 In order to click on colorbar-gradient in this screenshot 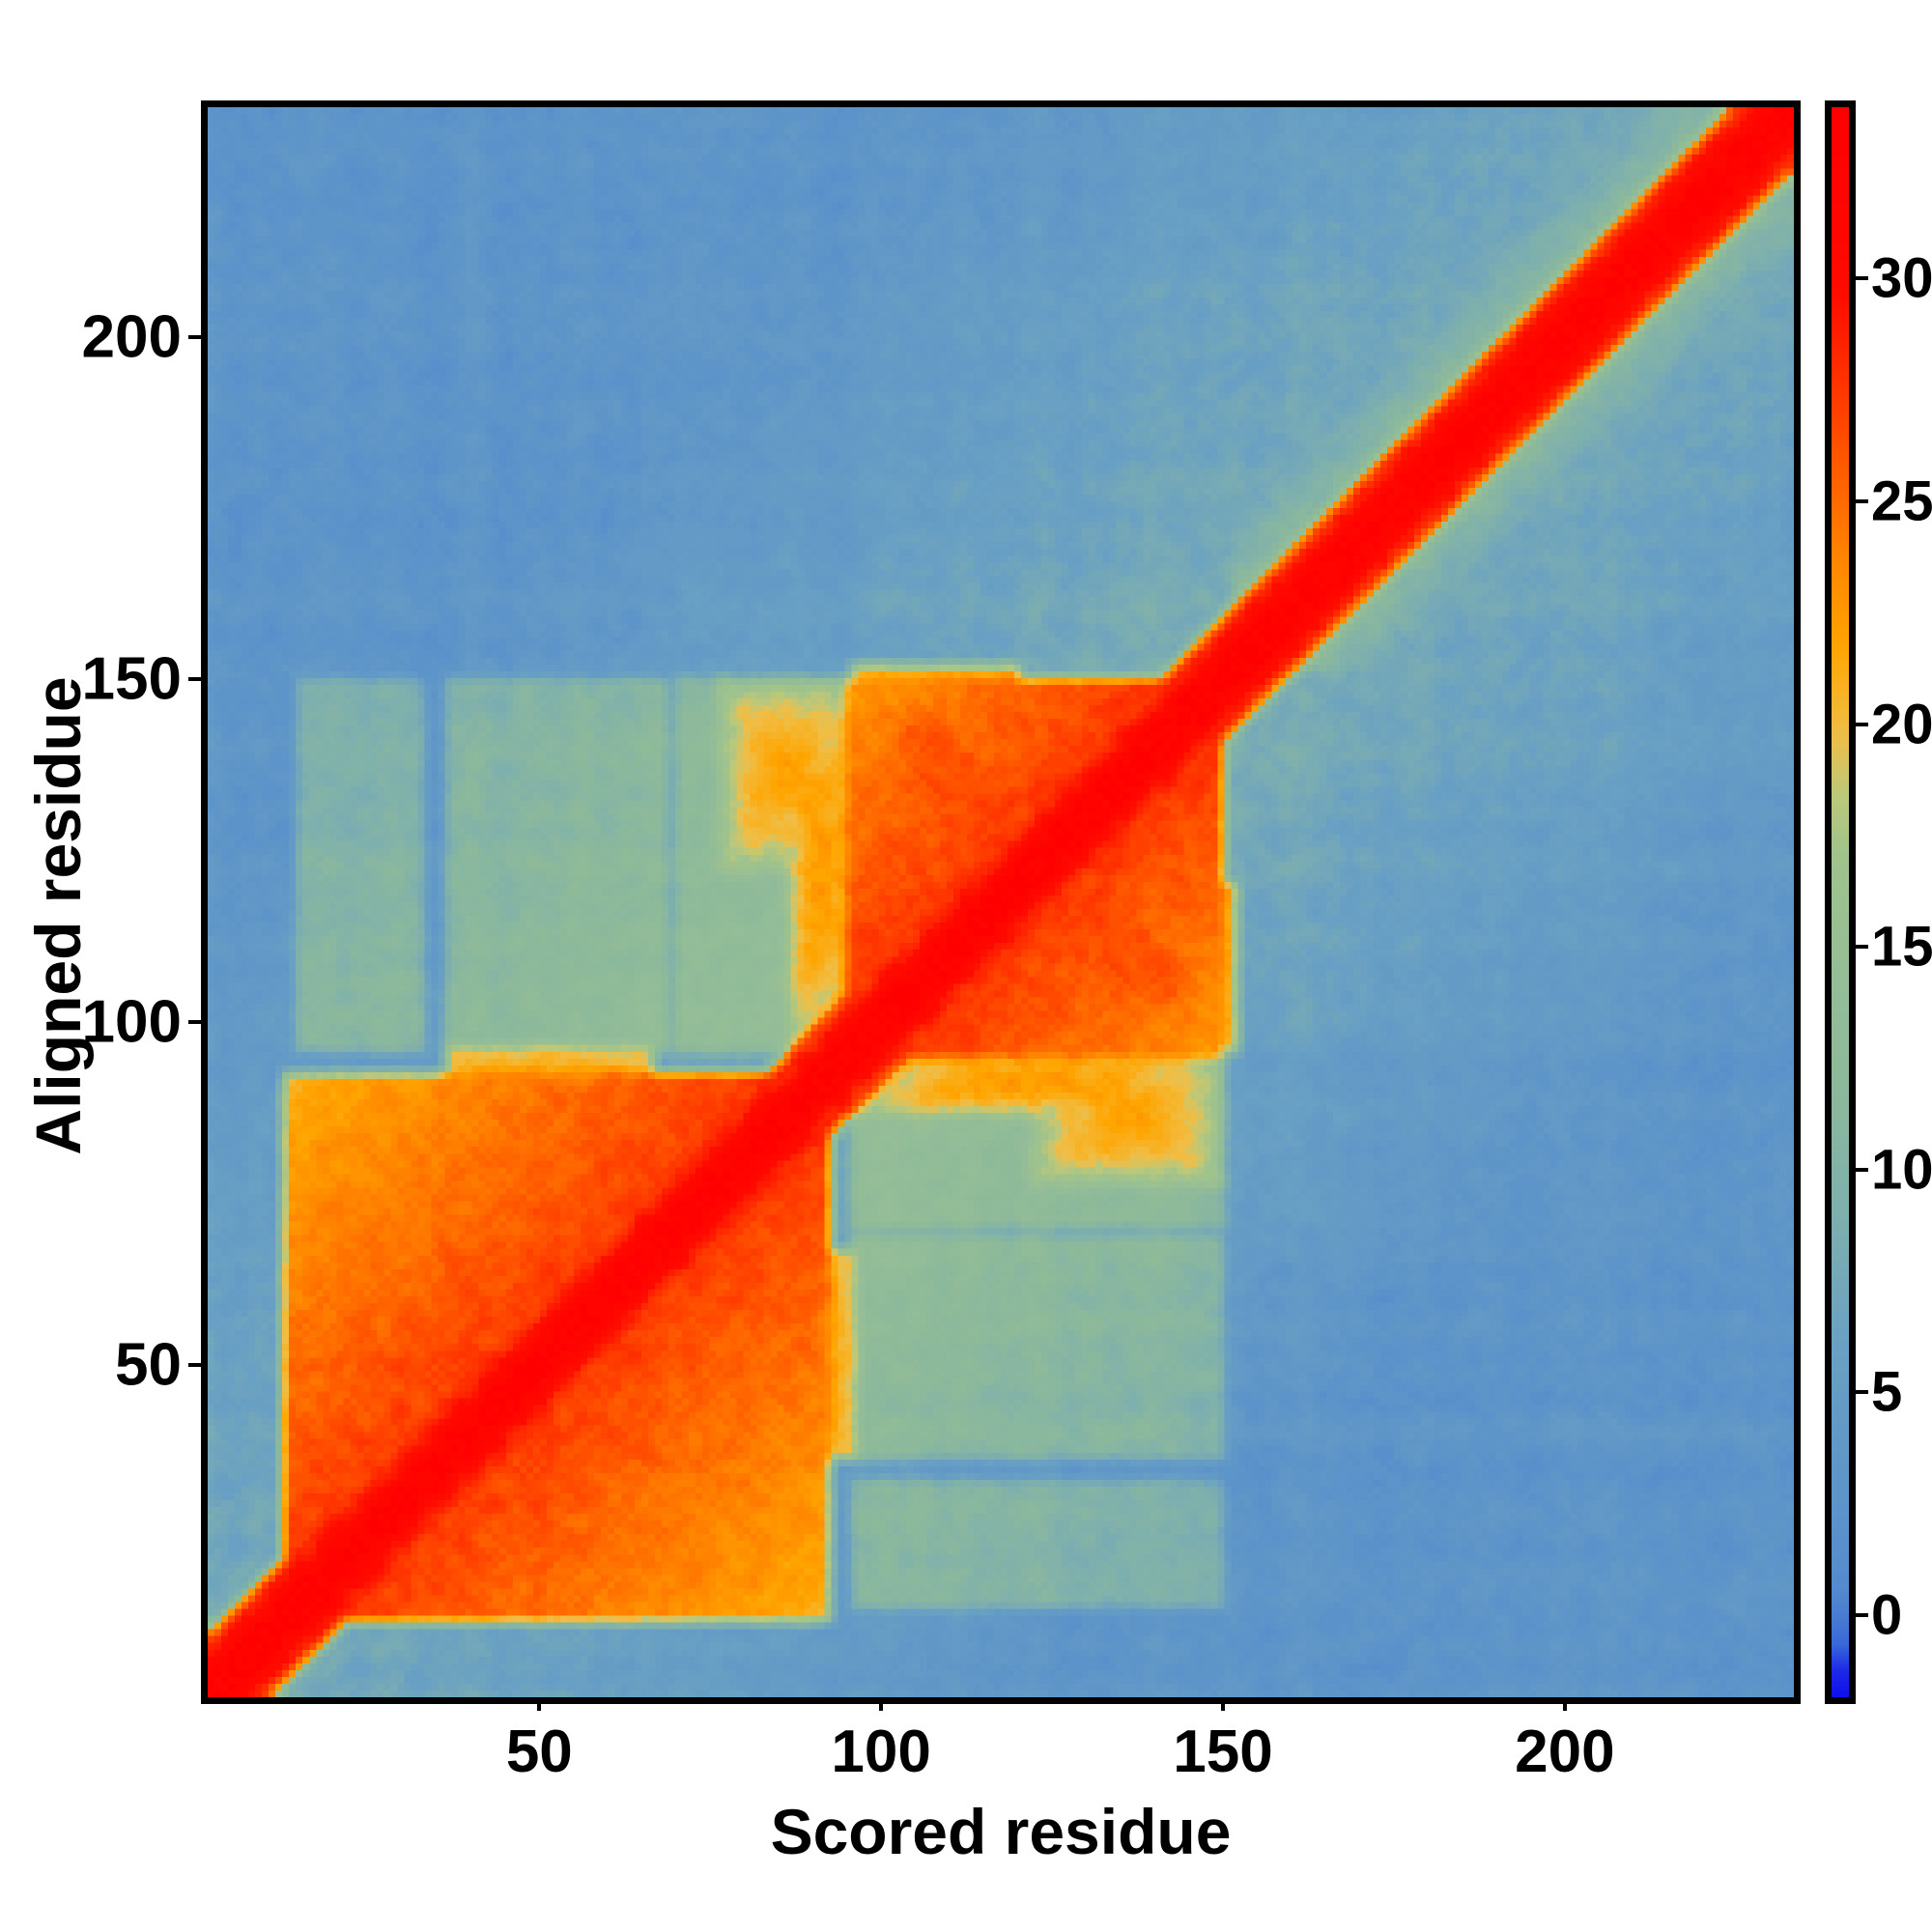, I will do `click(1840, 902)`.